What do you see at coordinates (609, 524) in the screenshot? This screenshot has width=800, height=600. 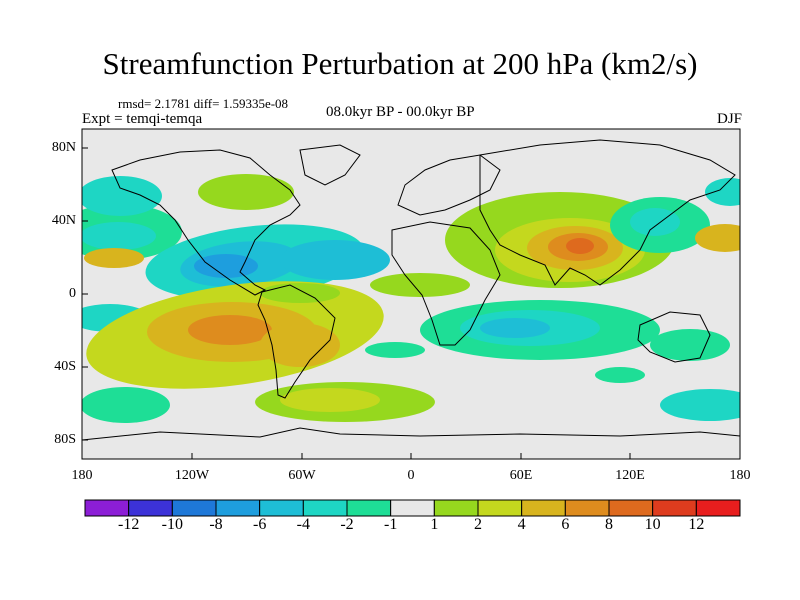 I see `colorbar-label: 8` at bounding box center [609, 524].